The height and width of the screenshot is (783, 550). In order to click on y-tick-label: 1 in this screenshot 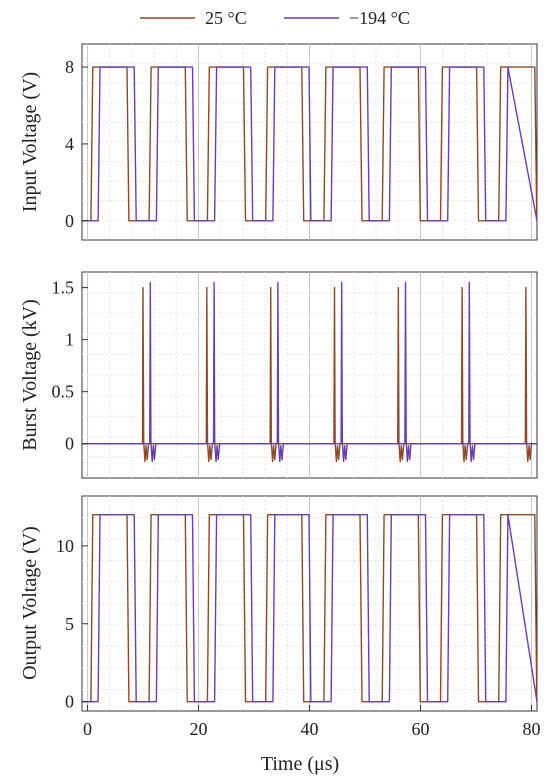, I will do `click(69, 340)`.